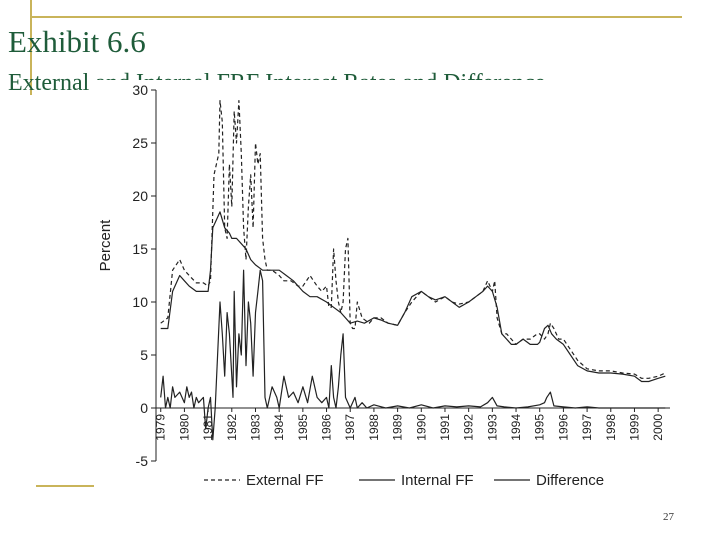 The image size is (720, 540). Describe the element at coordinates (398, 427) in the screenshot. I see `x-tick-label: 1989` at that location.